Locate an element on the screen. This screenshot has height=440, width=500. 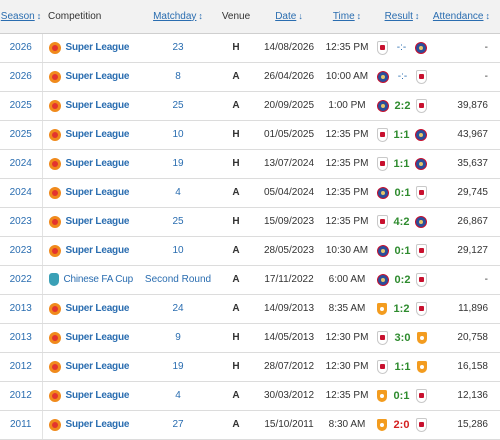
score-link: 2:0 is located at coordinates (401, 424).